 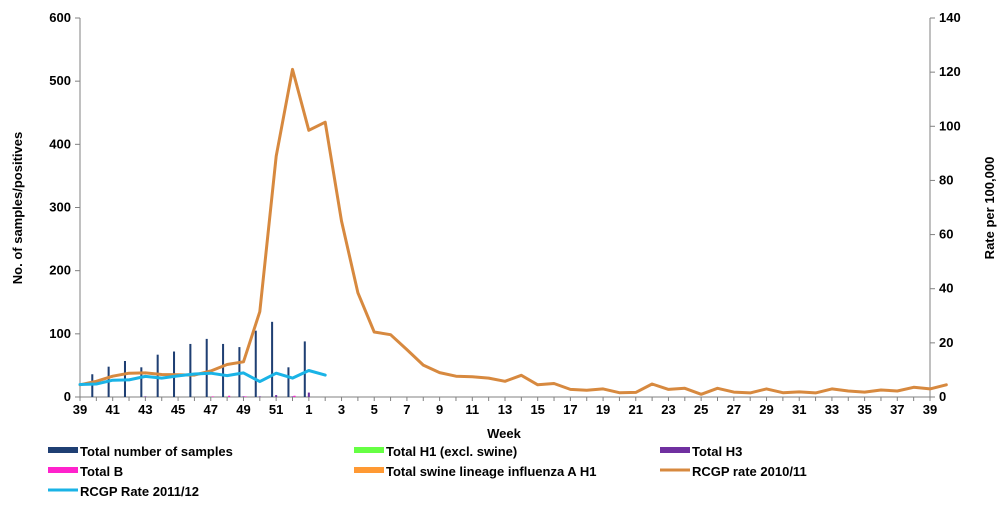 What do you see at coordinates (946, 179) in the screenshot?
I see `y-right-tick-label: 80` at bounding box center [946, 179].